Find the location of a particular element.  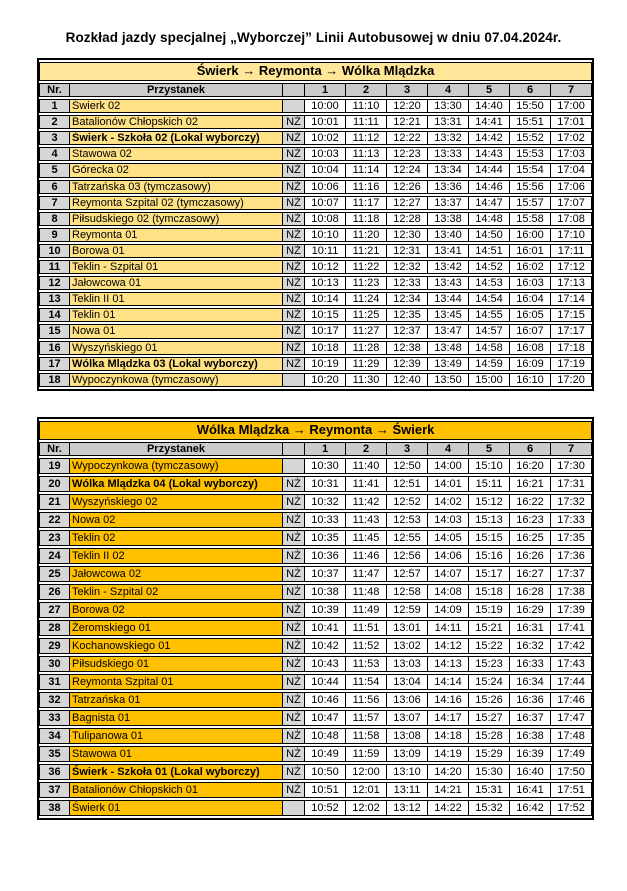

time-cell: 11:28 is located at coordinates (366, 347).